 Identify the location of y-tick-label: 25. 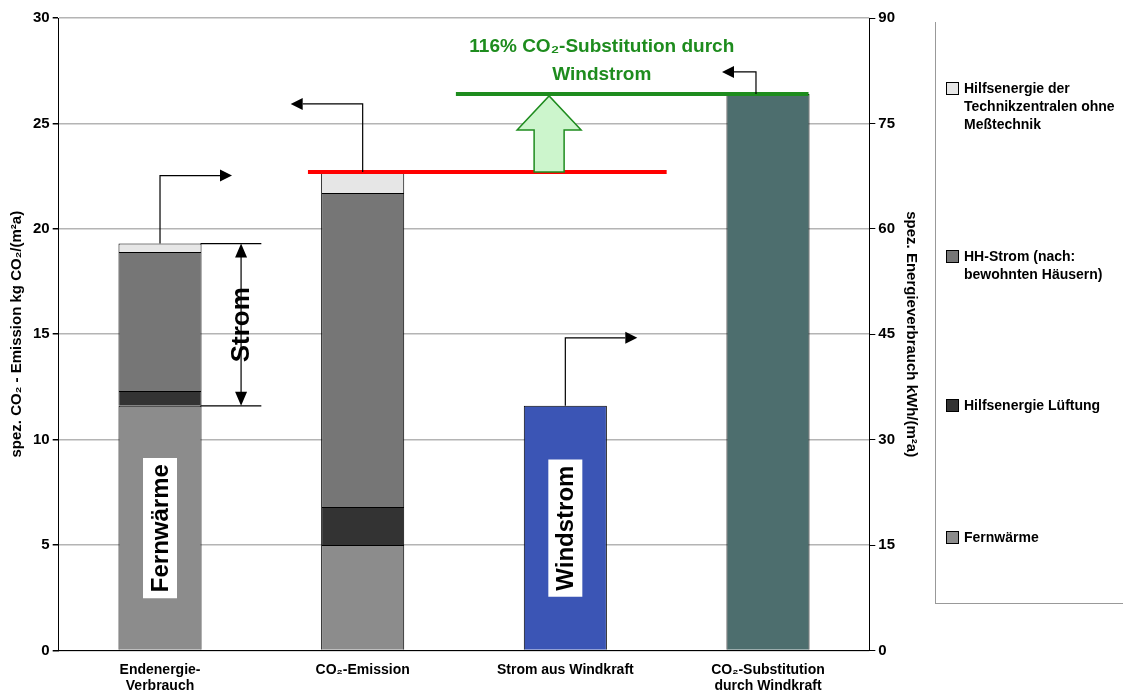
(41, 122).